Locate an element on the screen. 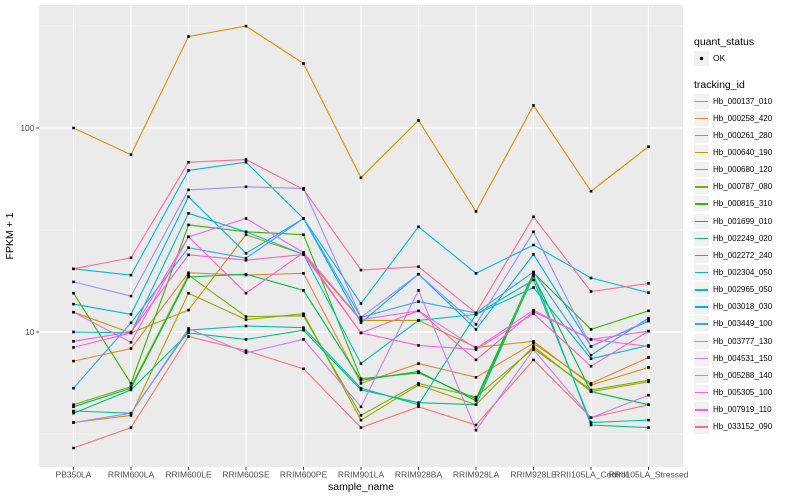 This screenshot has width=800, height=500. legend-item-label: Hb_000261_280 is located at coordinates (743, 135).